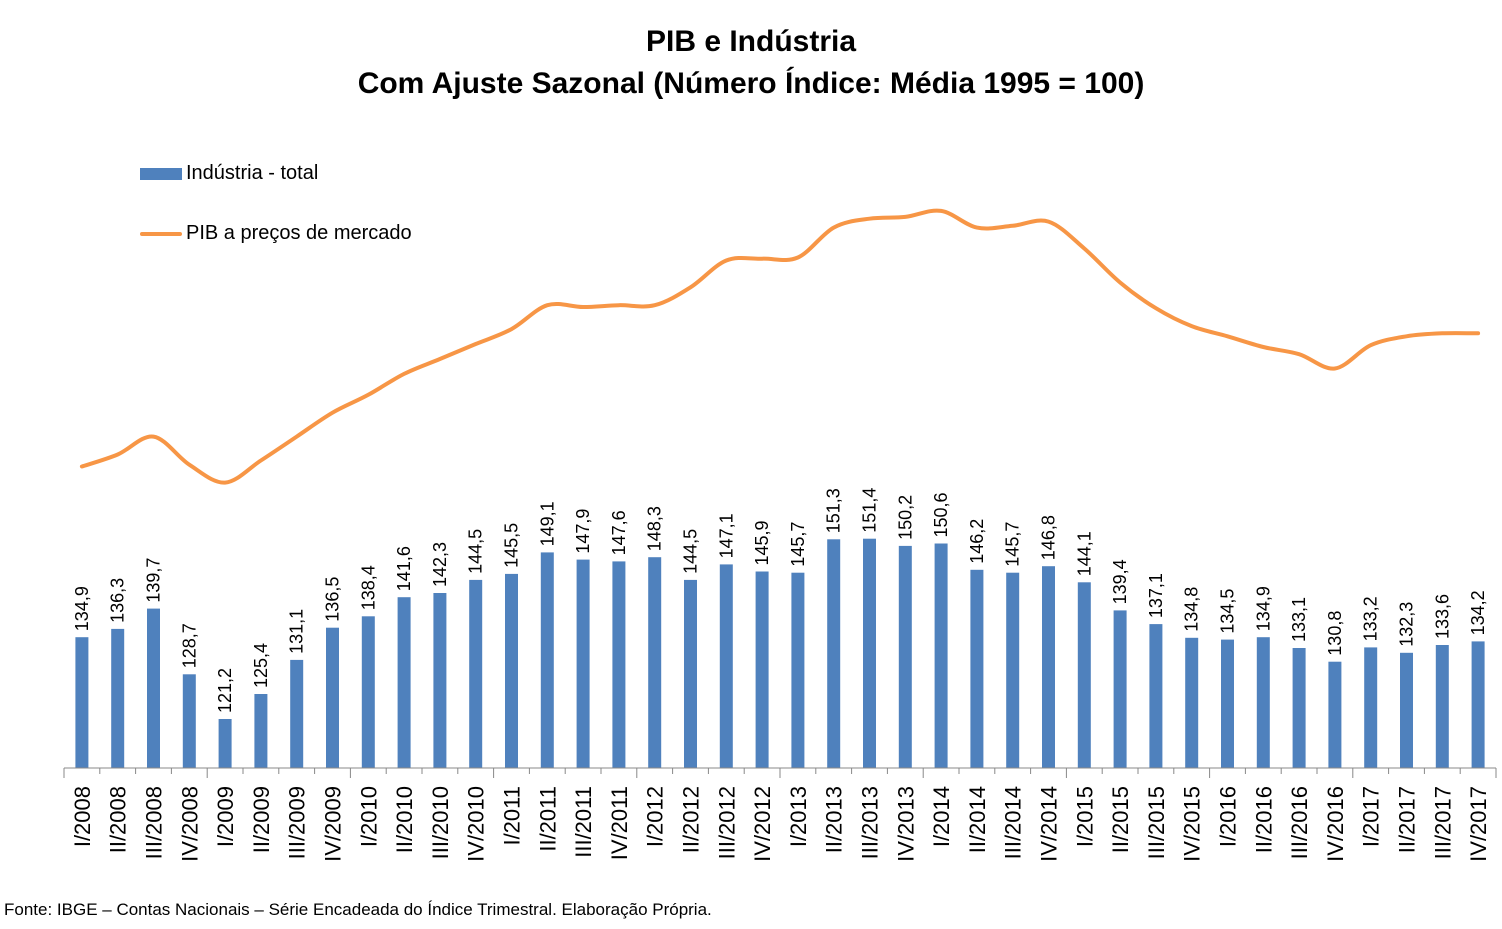 The height and width of the screenshot is (929, 1502). Describe the element at coordinates (941, 514) in the screenshot. I see `bar-data-label: 150,6` at that location.